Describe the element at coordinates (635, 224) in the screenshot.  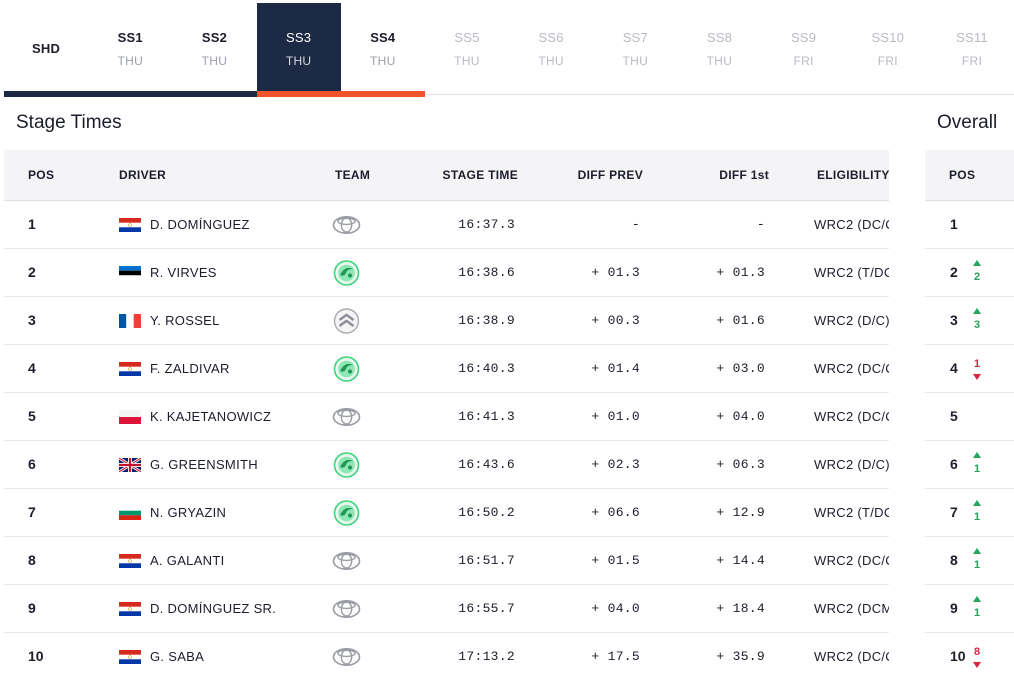
I see `diff-prev: -` at that location.